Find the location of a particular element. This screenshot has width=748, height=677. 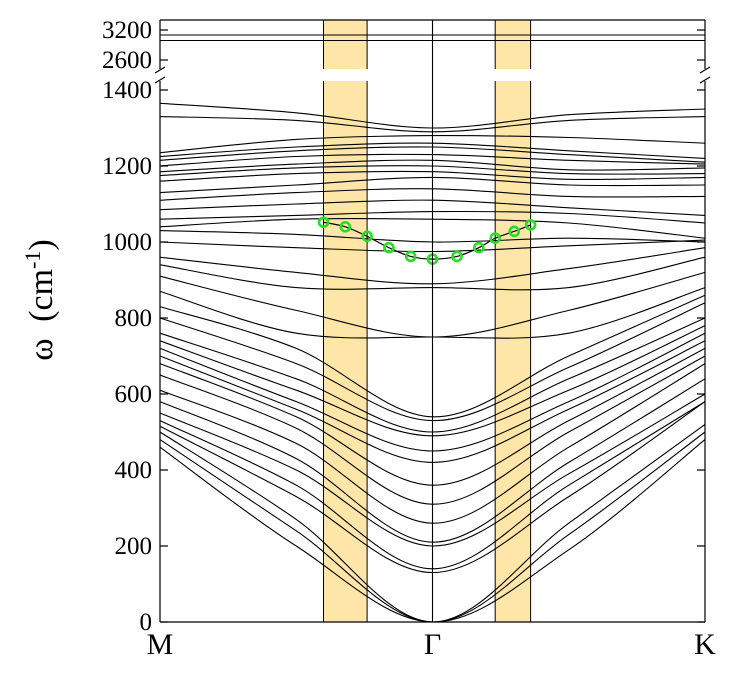

y-lower-tick-label-2: 400 is located at coordinates (134, 470).